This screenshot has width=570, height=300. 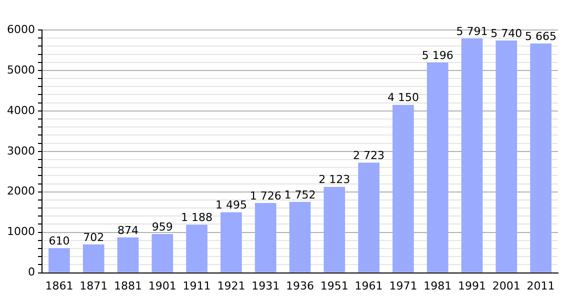 I want to click on data-label: 1 495, so click(x=231, y=205).